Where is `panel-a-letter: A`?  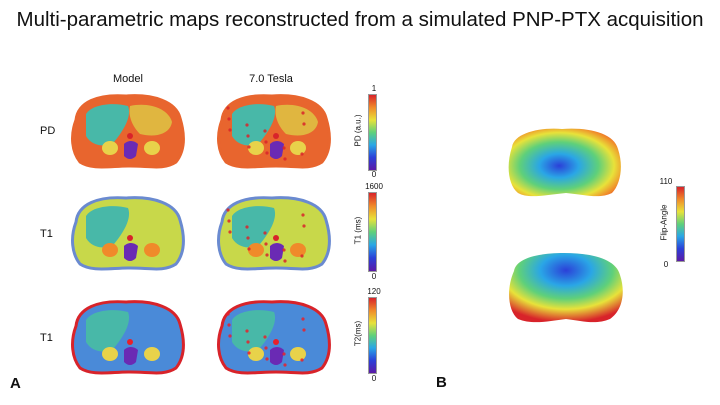 panel-a-letter: A is located at coordinates (15, 383).